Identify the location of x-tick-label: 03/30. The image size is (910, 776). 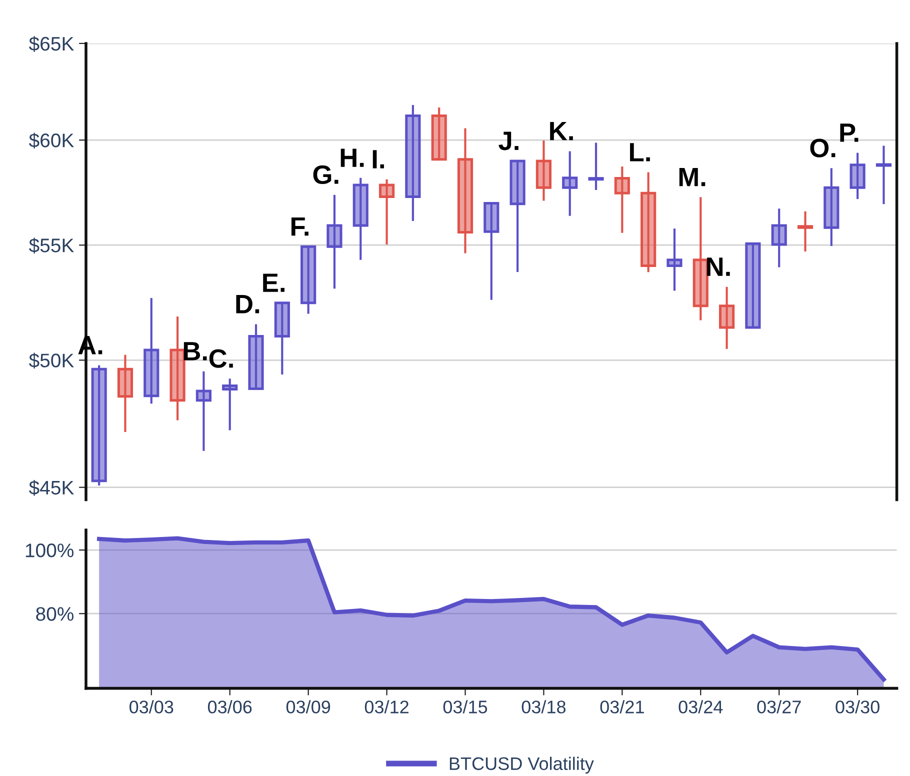
(858, 707).